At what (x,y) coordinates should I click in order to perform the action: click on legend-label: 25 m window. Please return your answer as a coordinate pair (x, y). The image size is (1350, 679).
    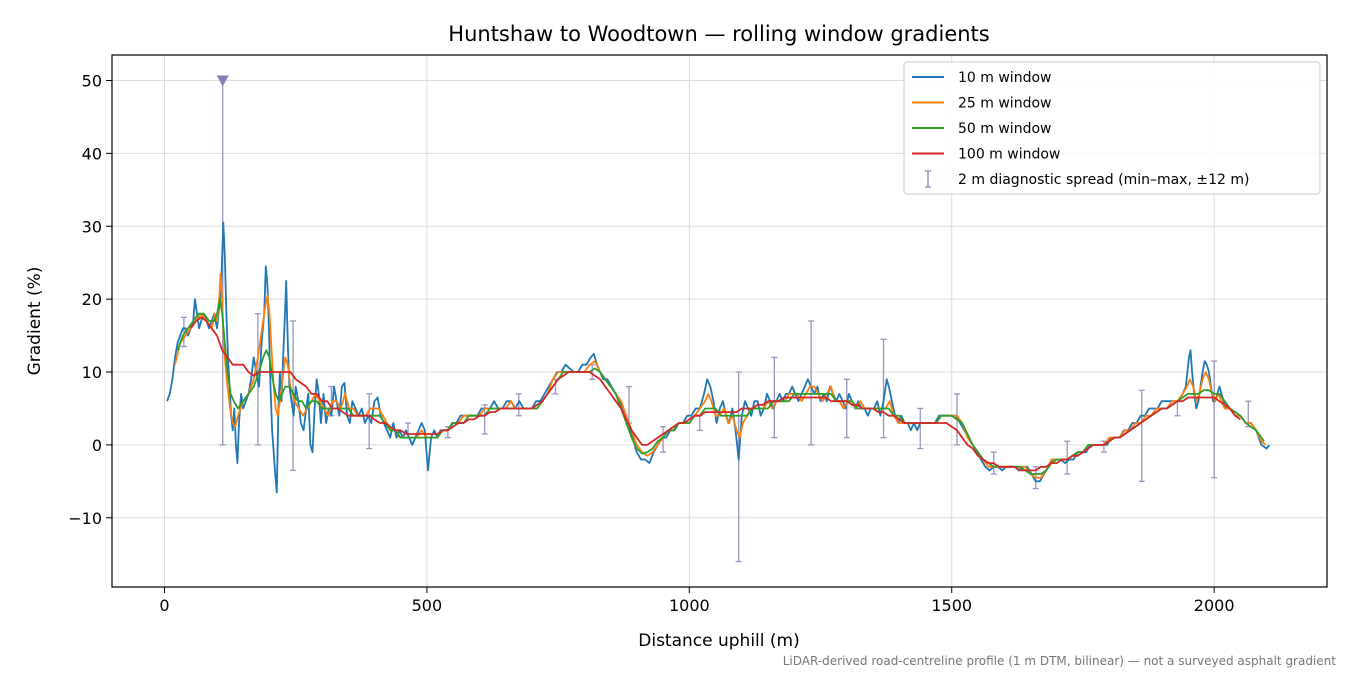
    Looking at the image, I should click on (1004, 104).